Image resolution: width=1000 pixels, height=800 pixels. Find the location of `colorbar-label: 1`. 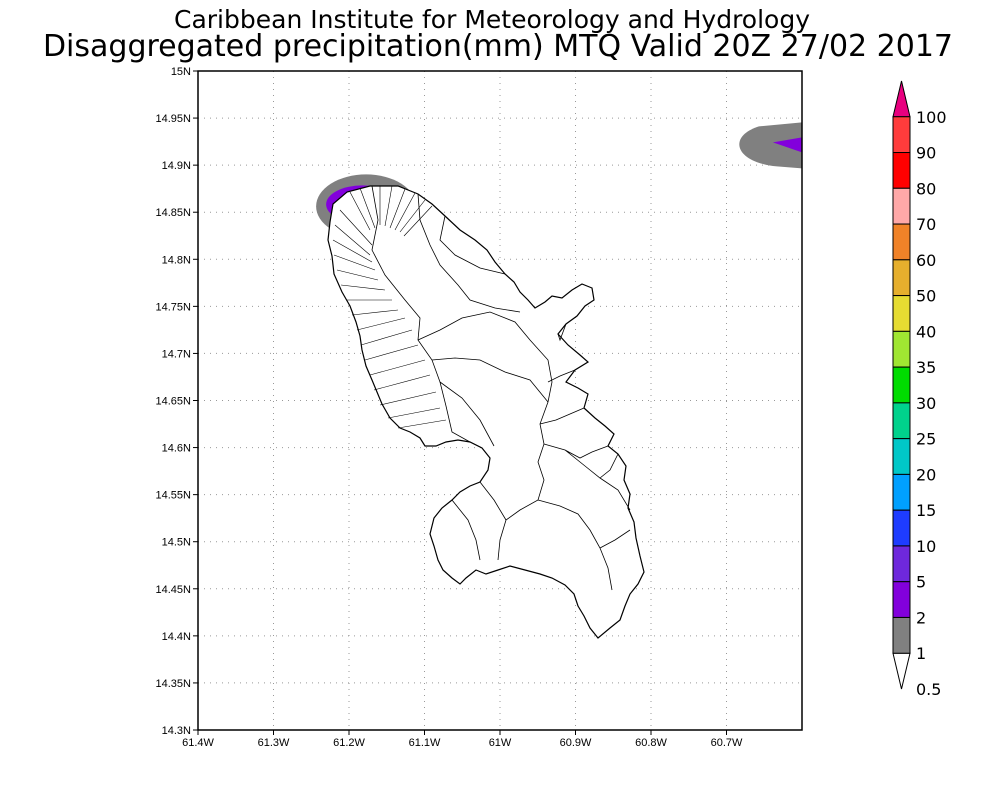

colorbar-label: 1 is located at coordinates (921, 653).